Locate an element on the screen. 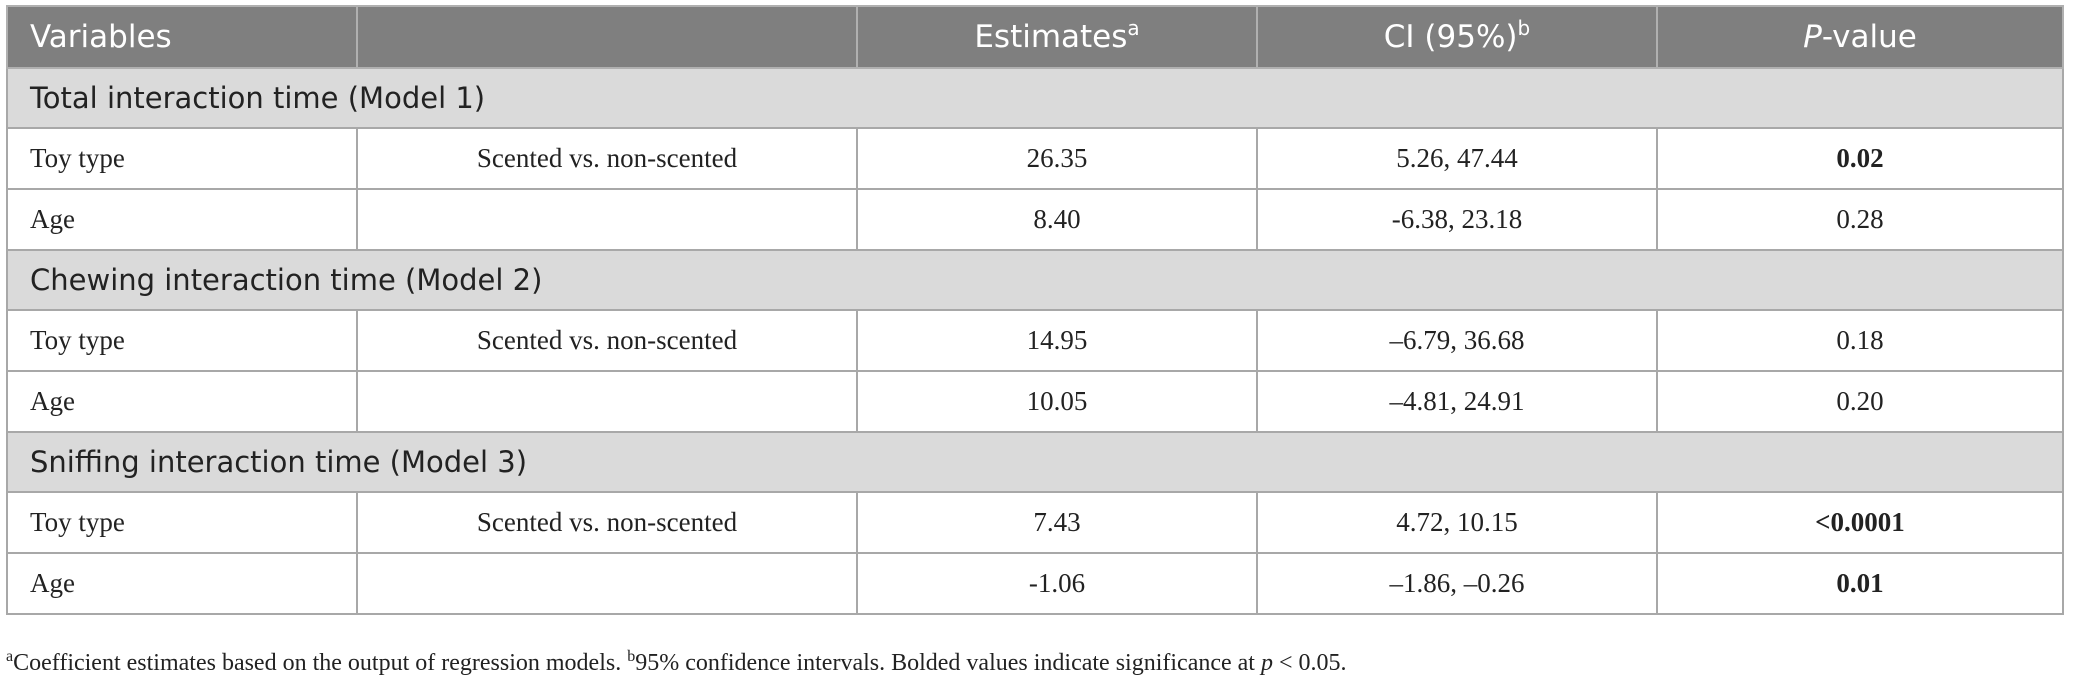 This screenshot has height=688, width=2076. table-row: Age 10.05 –4.81, 24.91 0.20 is located at coordinates (1035, 401).